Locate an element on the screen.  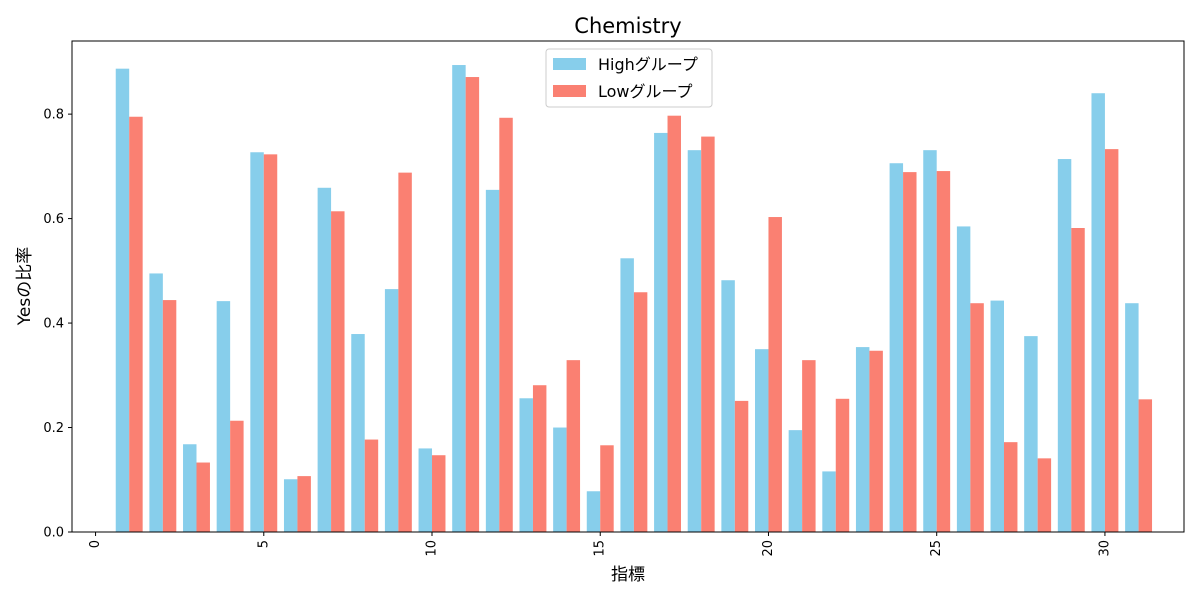
legend-swatch-low is located at coordinates (569, 91).